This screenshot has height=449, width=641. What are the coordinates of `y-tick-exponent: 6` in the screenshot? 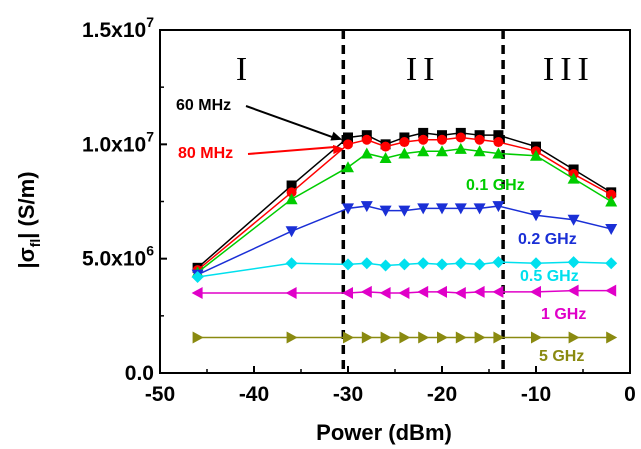 It's located at (150, 251).